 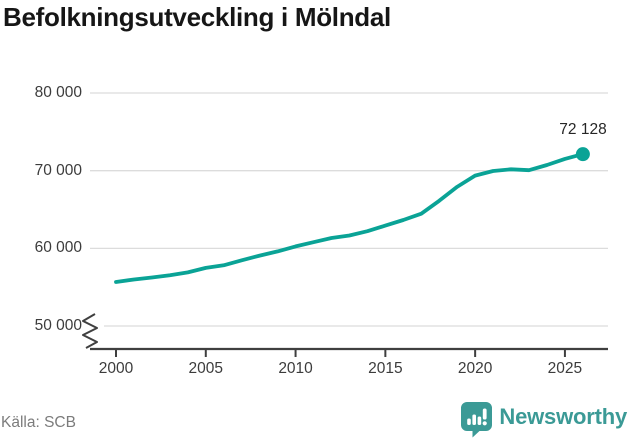 What do you see at coordinates (58, 325) in the screenshot?
I see `y-axis-tick-label: 50 000` at bounding box center [58, 325].